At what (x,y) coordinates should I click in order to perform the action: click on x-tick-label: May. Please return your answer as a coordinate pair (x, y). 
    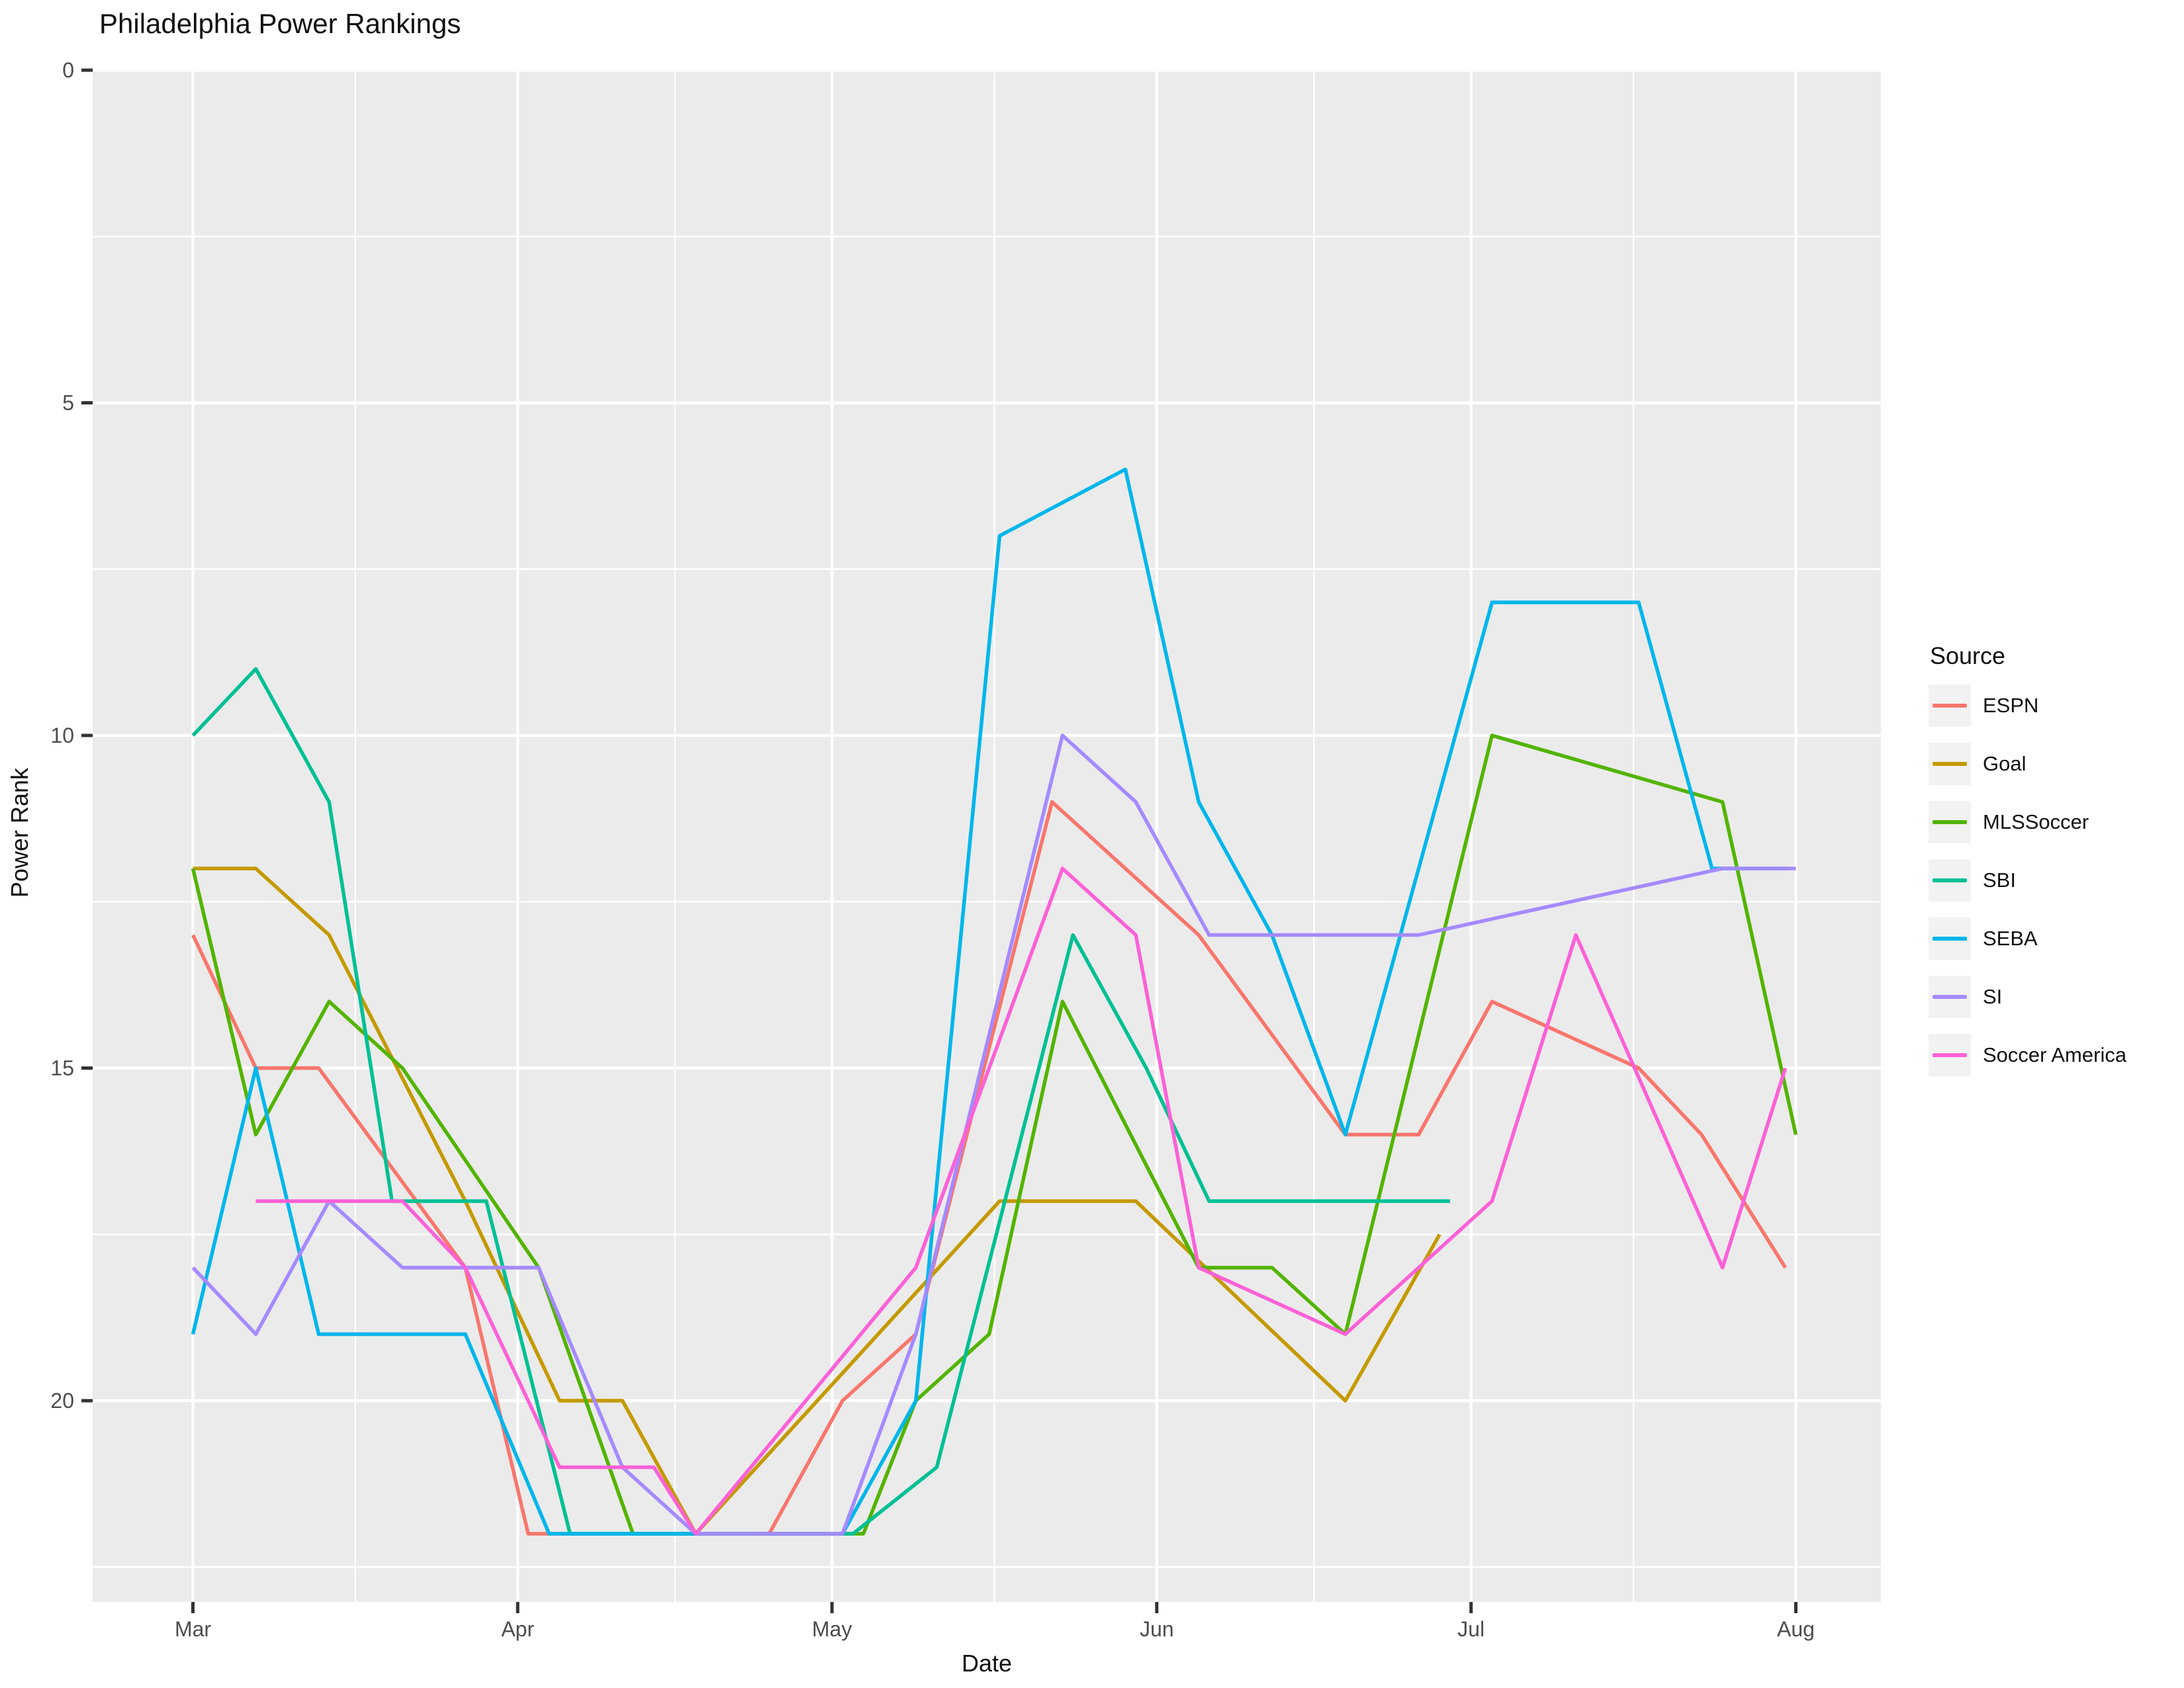
    Looking at the image, I should click on (832, 1629).